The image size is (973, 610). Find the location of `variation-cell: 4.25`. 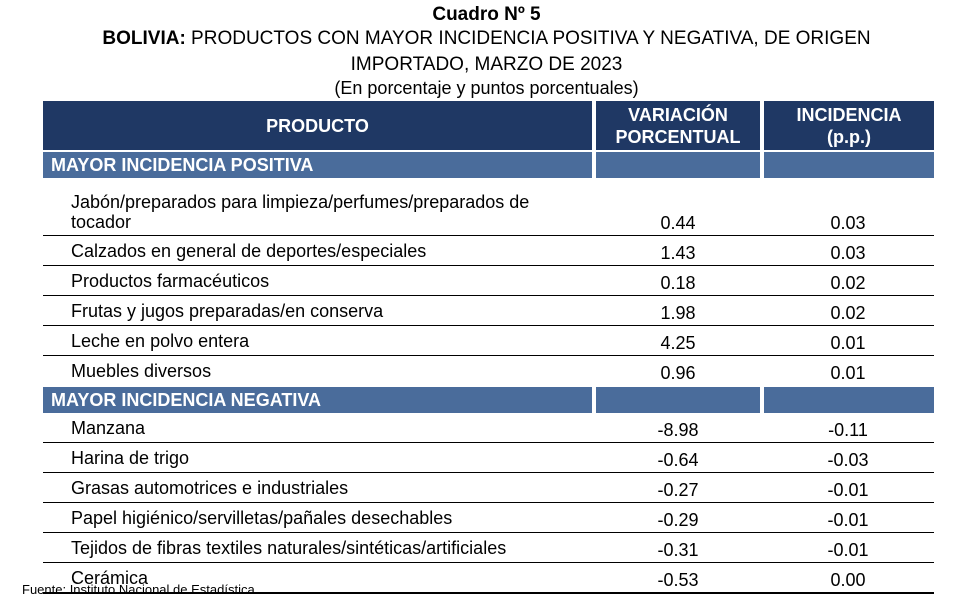

variation-cell: 4.25 is located at coordinates (678, 340).